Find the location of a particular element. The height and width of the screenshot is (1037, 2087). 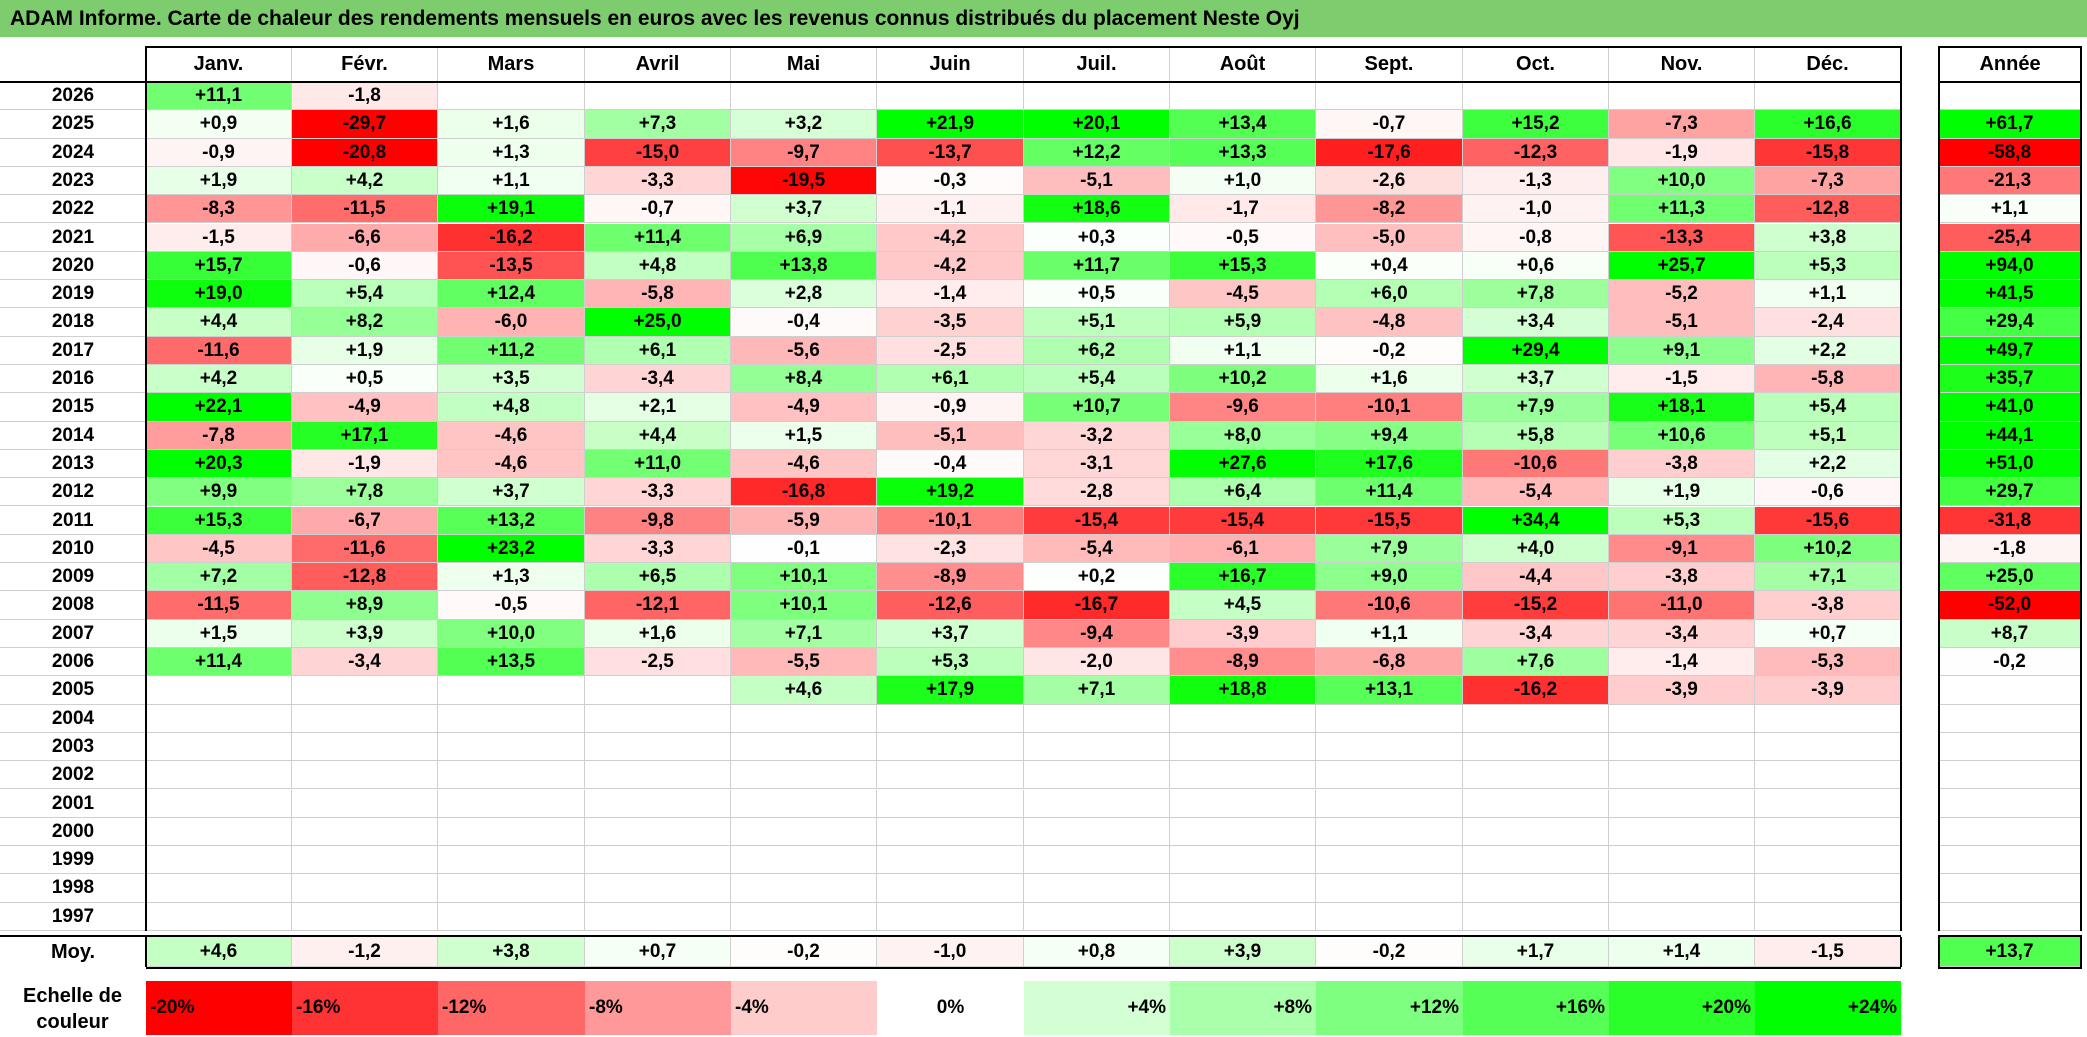

heatmap-cell: -9,4 is located at coordinates (1097, 633).